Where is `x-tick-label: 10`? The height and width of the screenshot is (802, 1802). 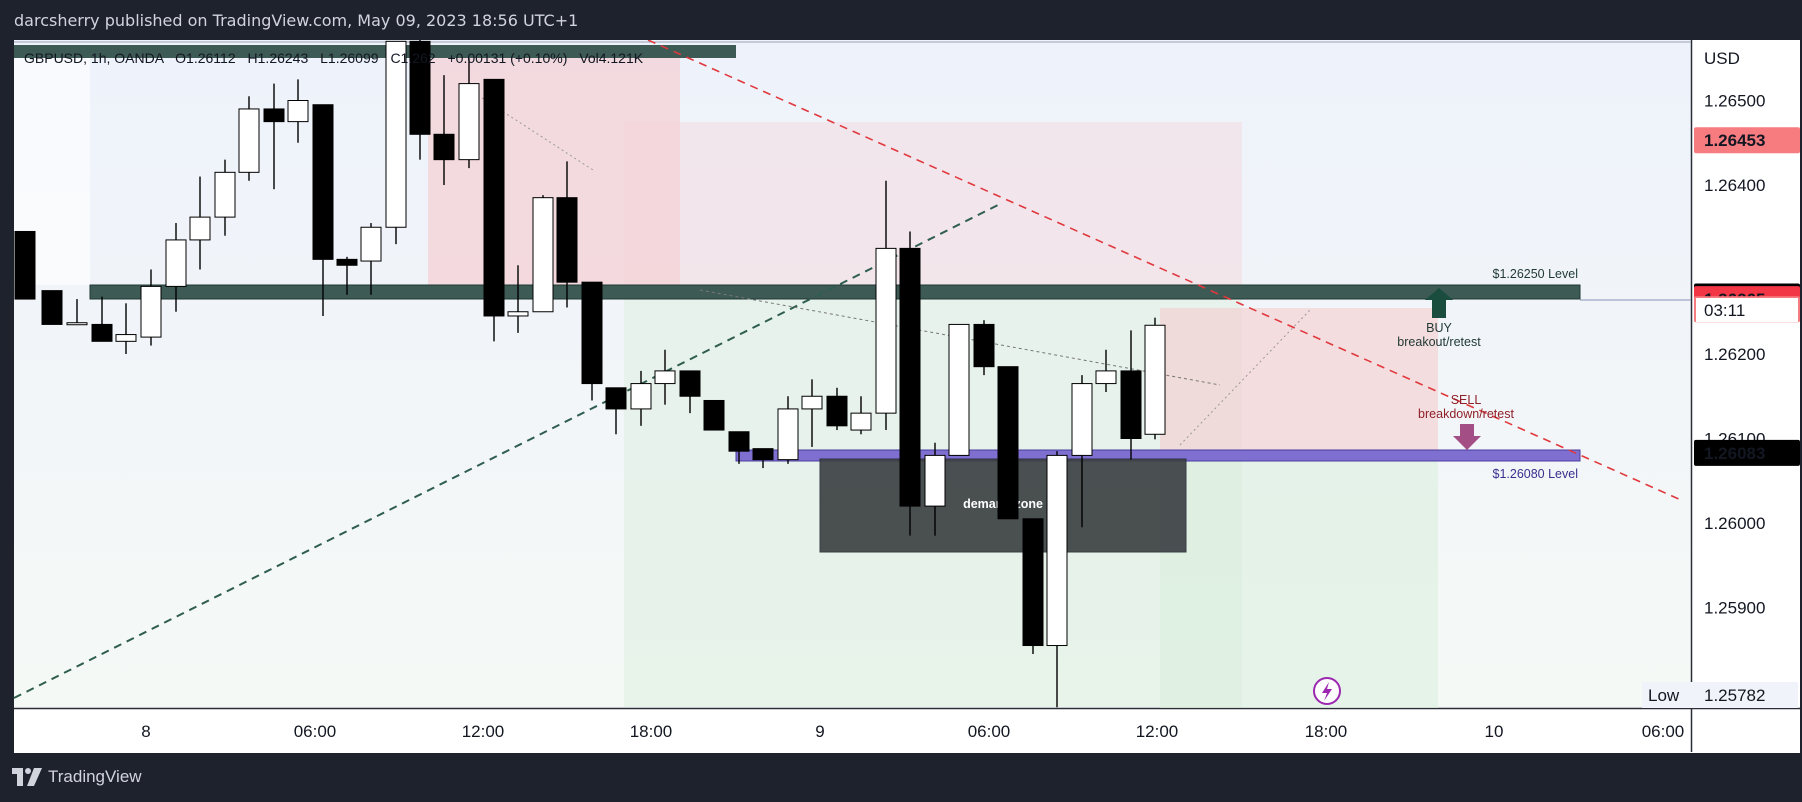 x-tick-label: 10 is located at coordinates (1494, 731).